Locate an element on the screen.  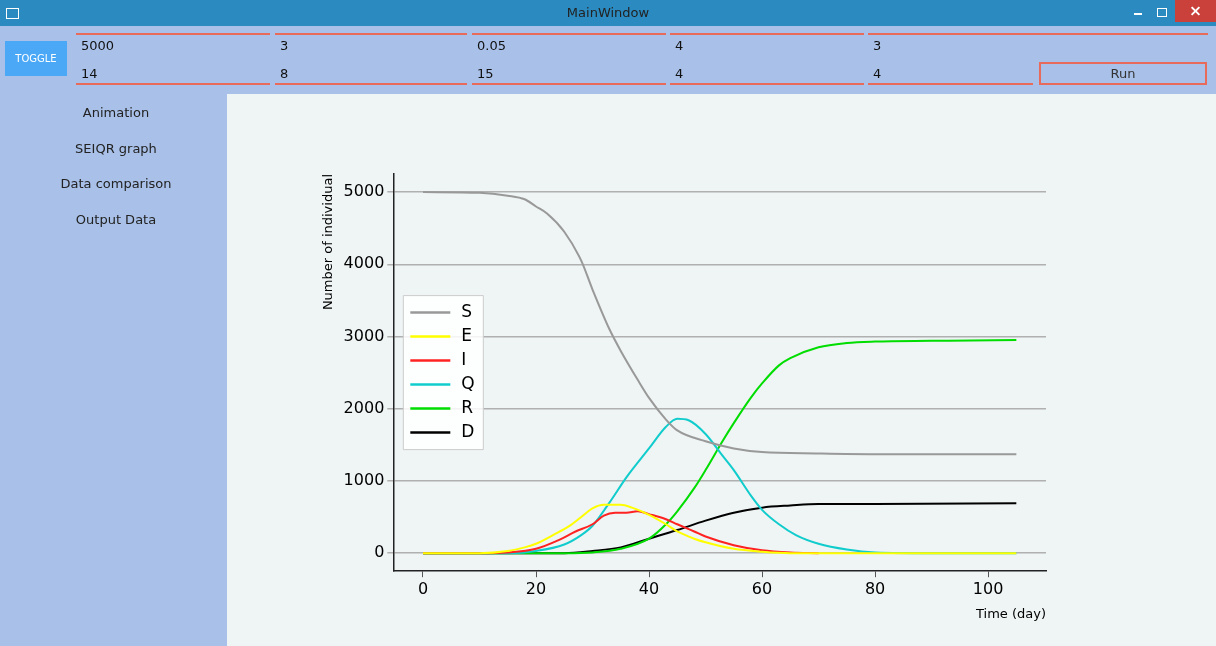
text: Run is located at coordinates (1123, 73).